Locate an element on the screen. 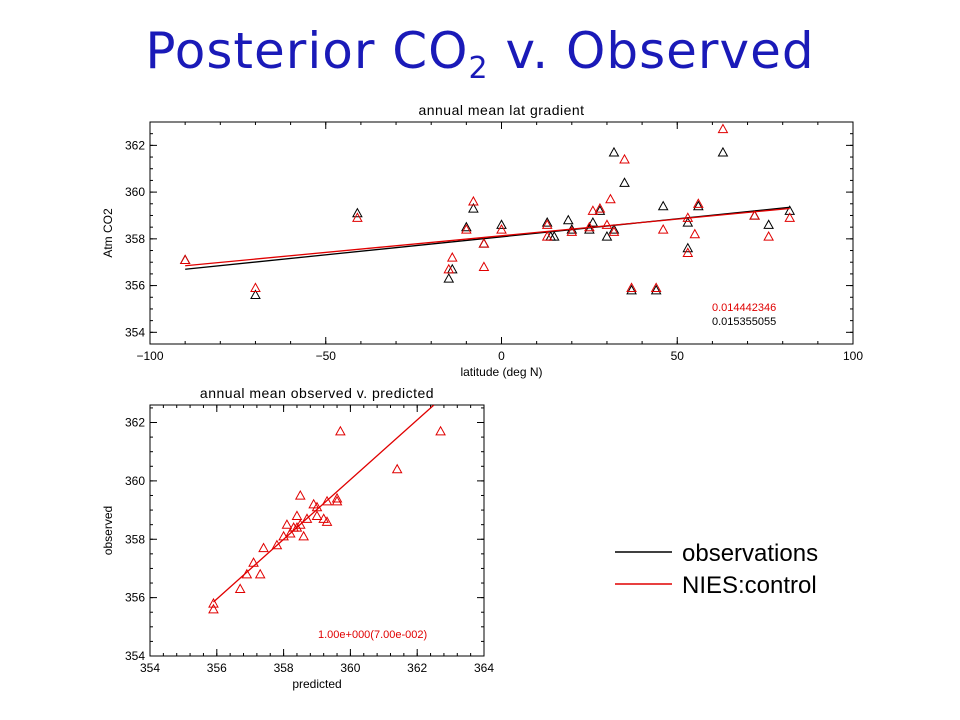  x-tick-label: 364 is located at coordinates (484, 668).